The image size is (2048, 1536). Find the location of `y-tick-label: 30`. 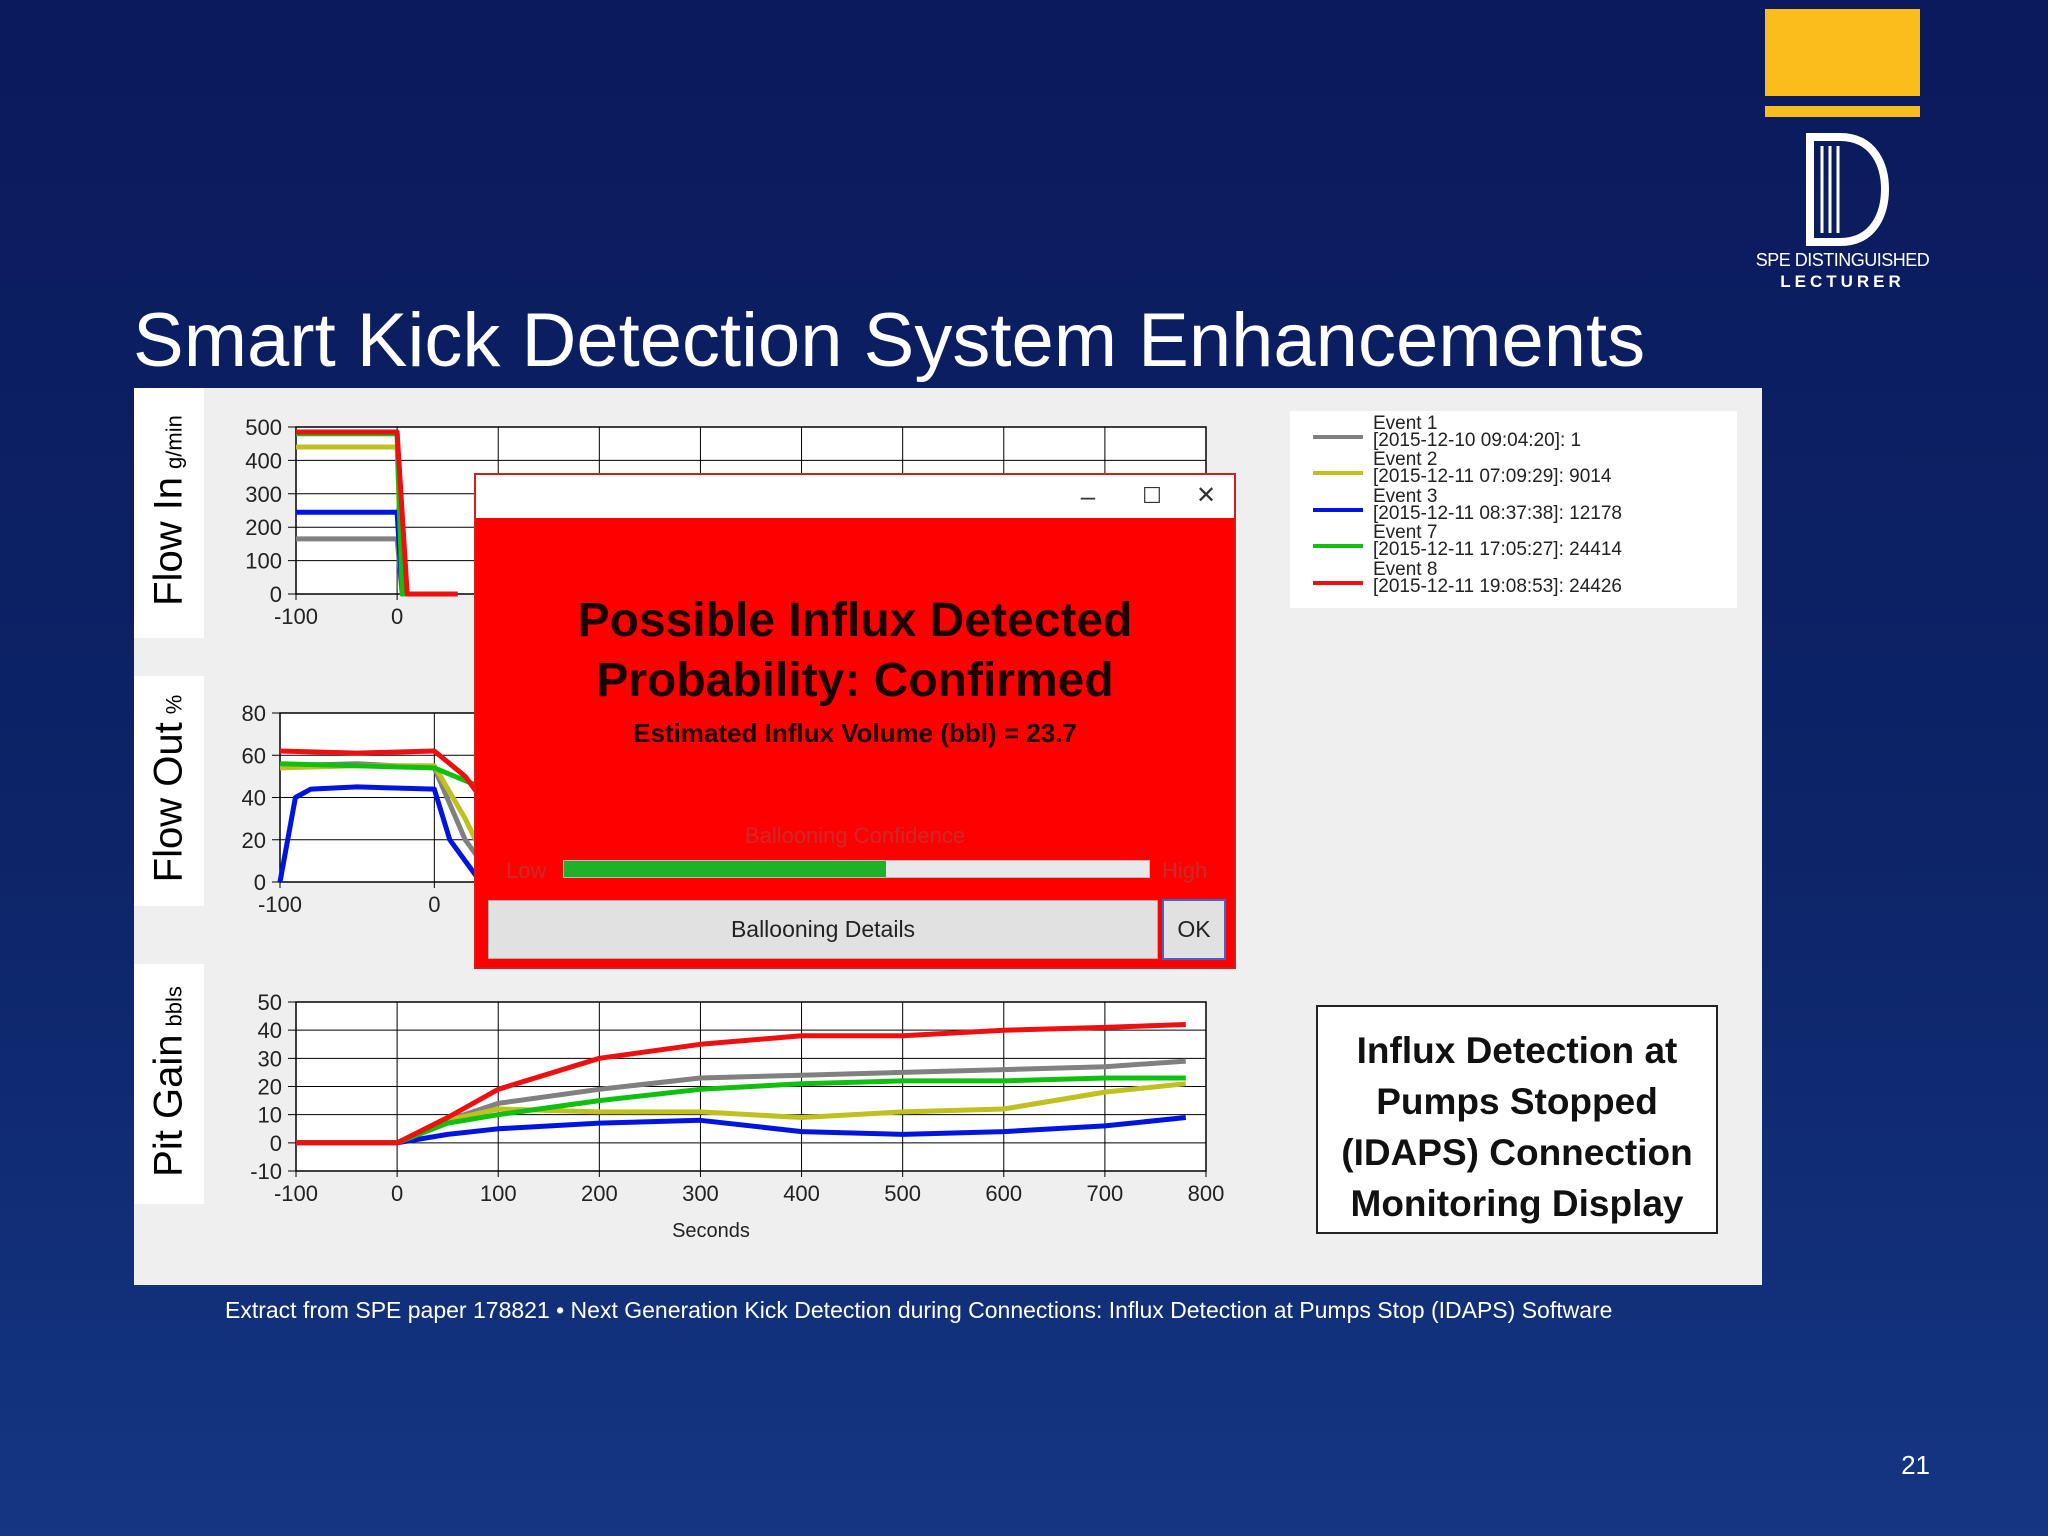

y-tick-label: 30 is located at coordinates (270, 1058).